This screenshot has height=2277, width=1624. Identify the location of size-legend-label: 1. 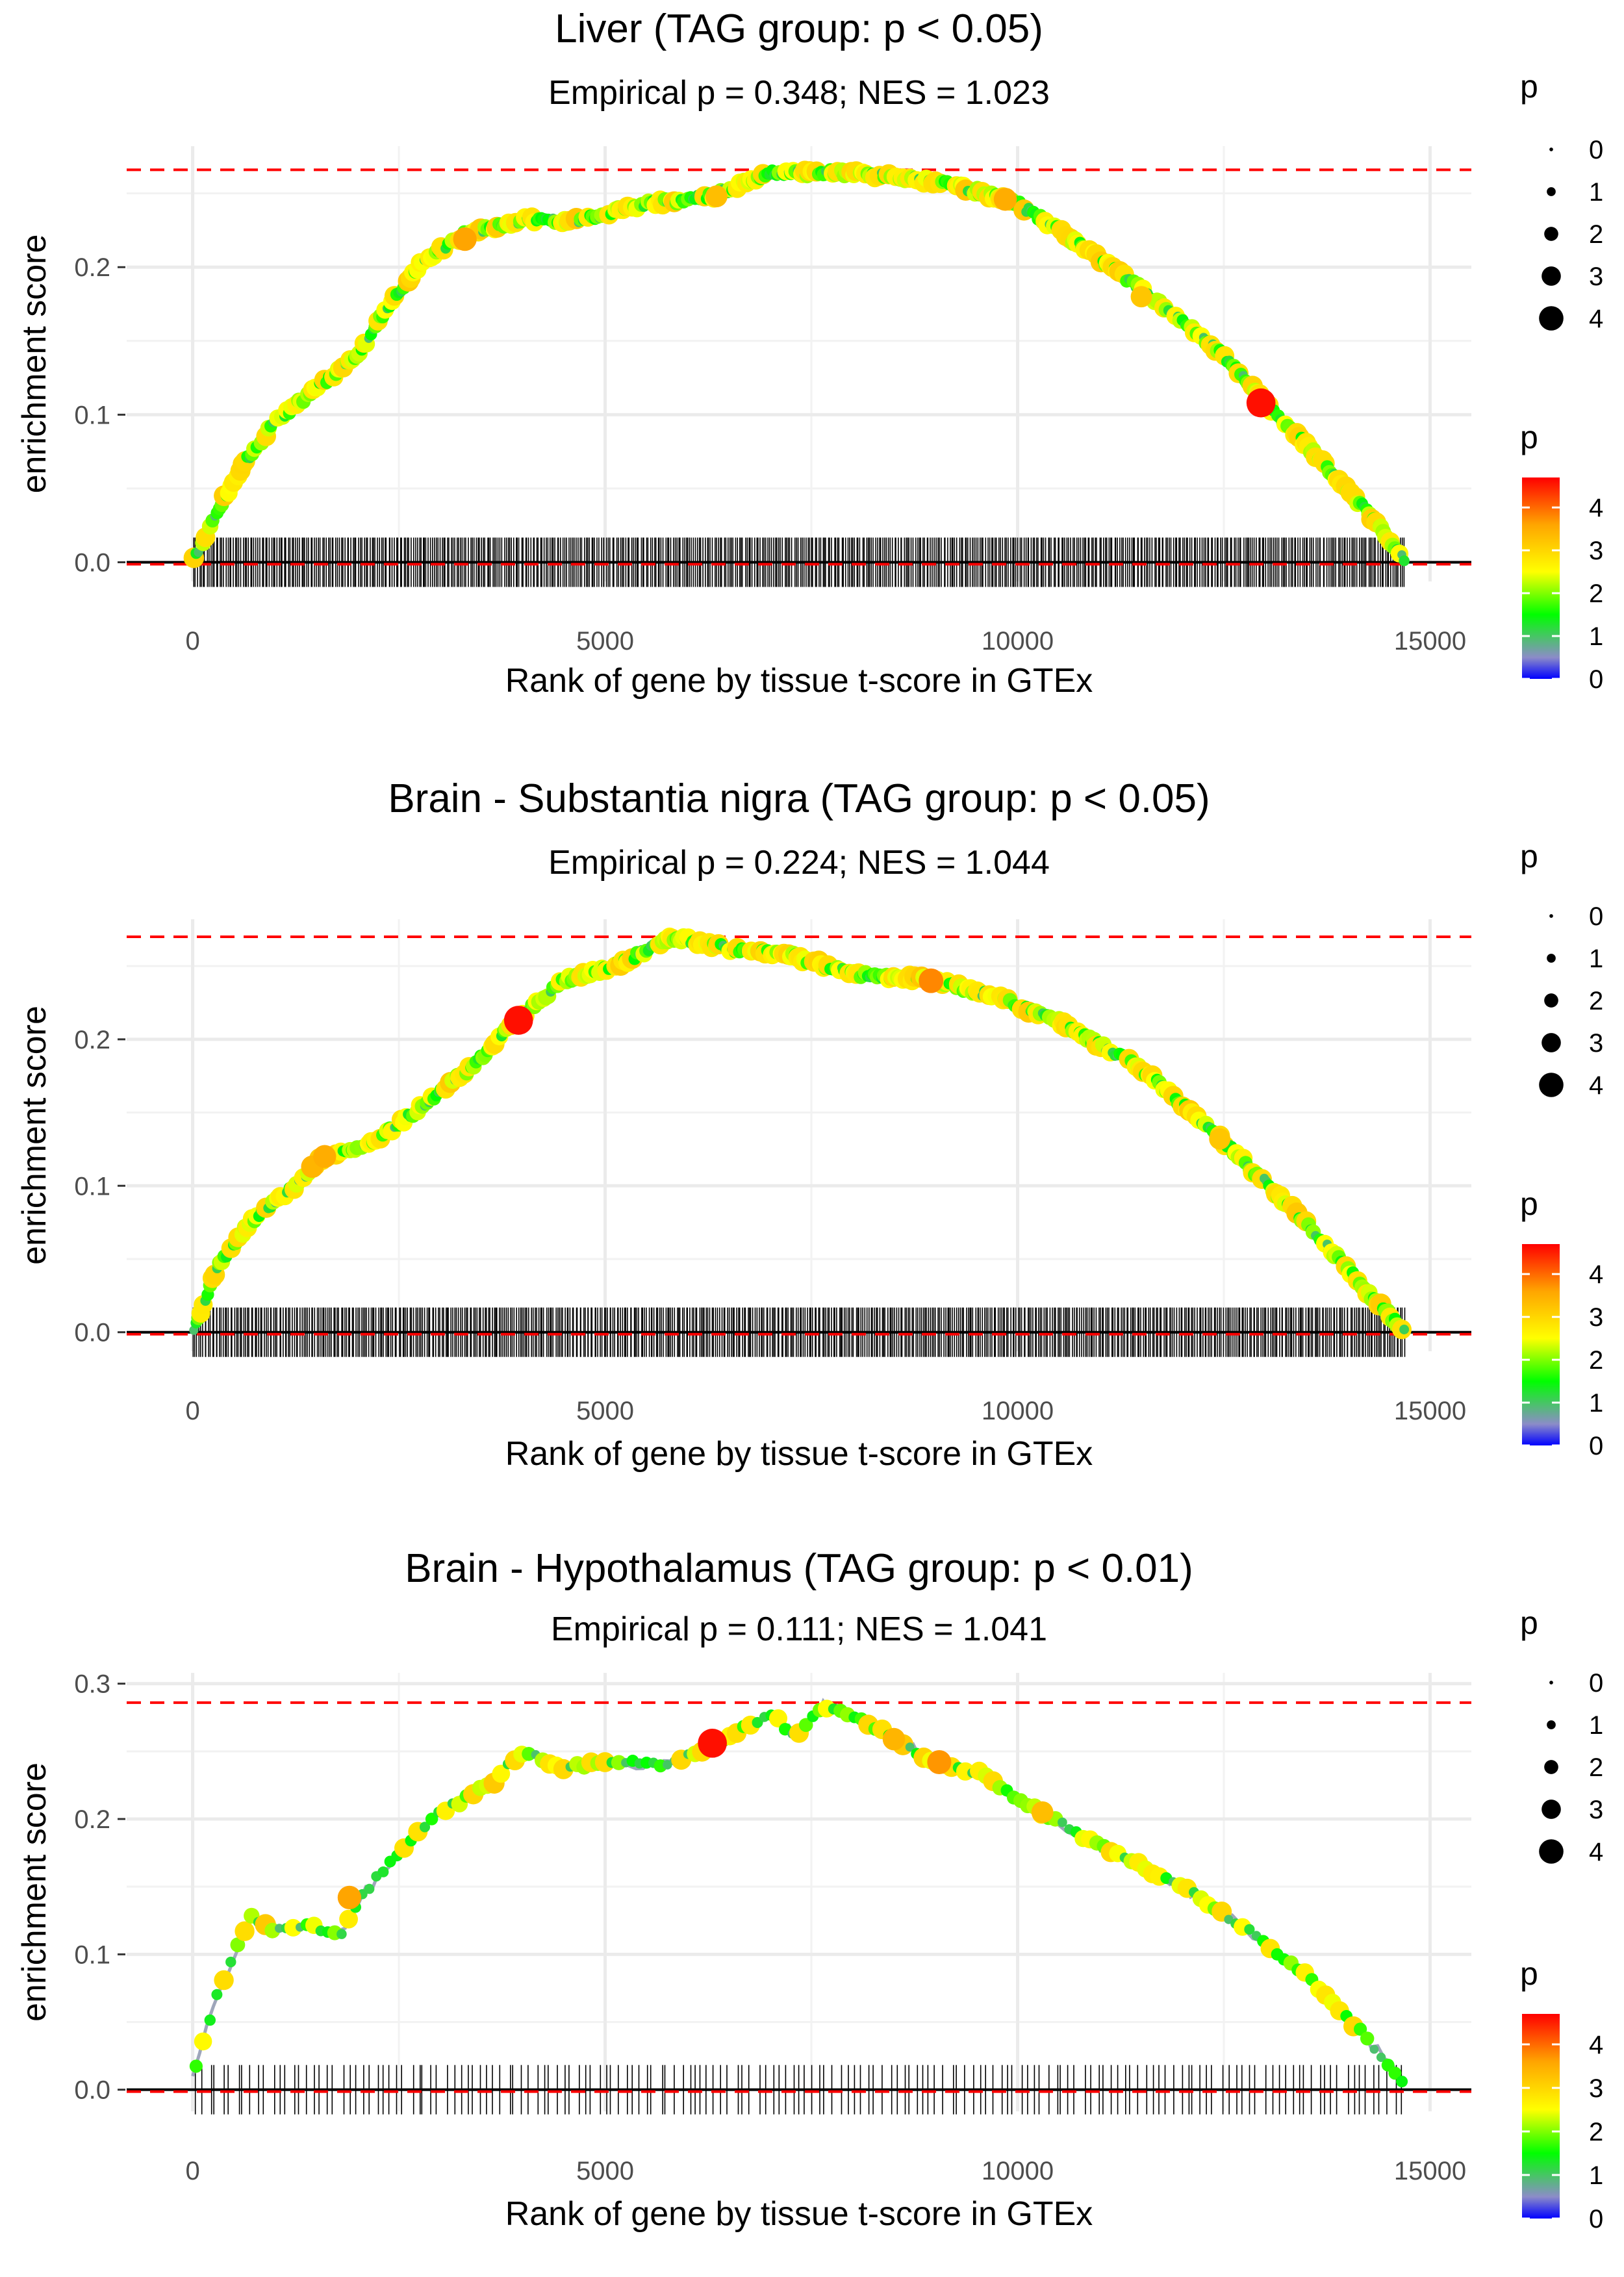
(1596, 959).